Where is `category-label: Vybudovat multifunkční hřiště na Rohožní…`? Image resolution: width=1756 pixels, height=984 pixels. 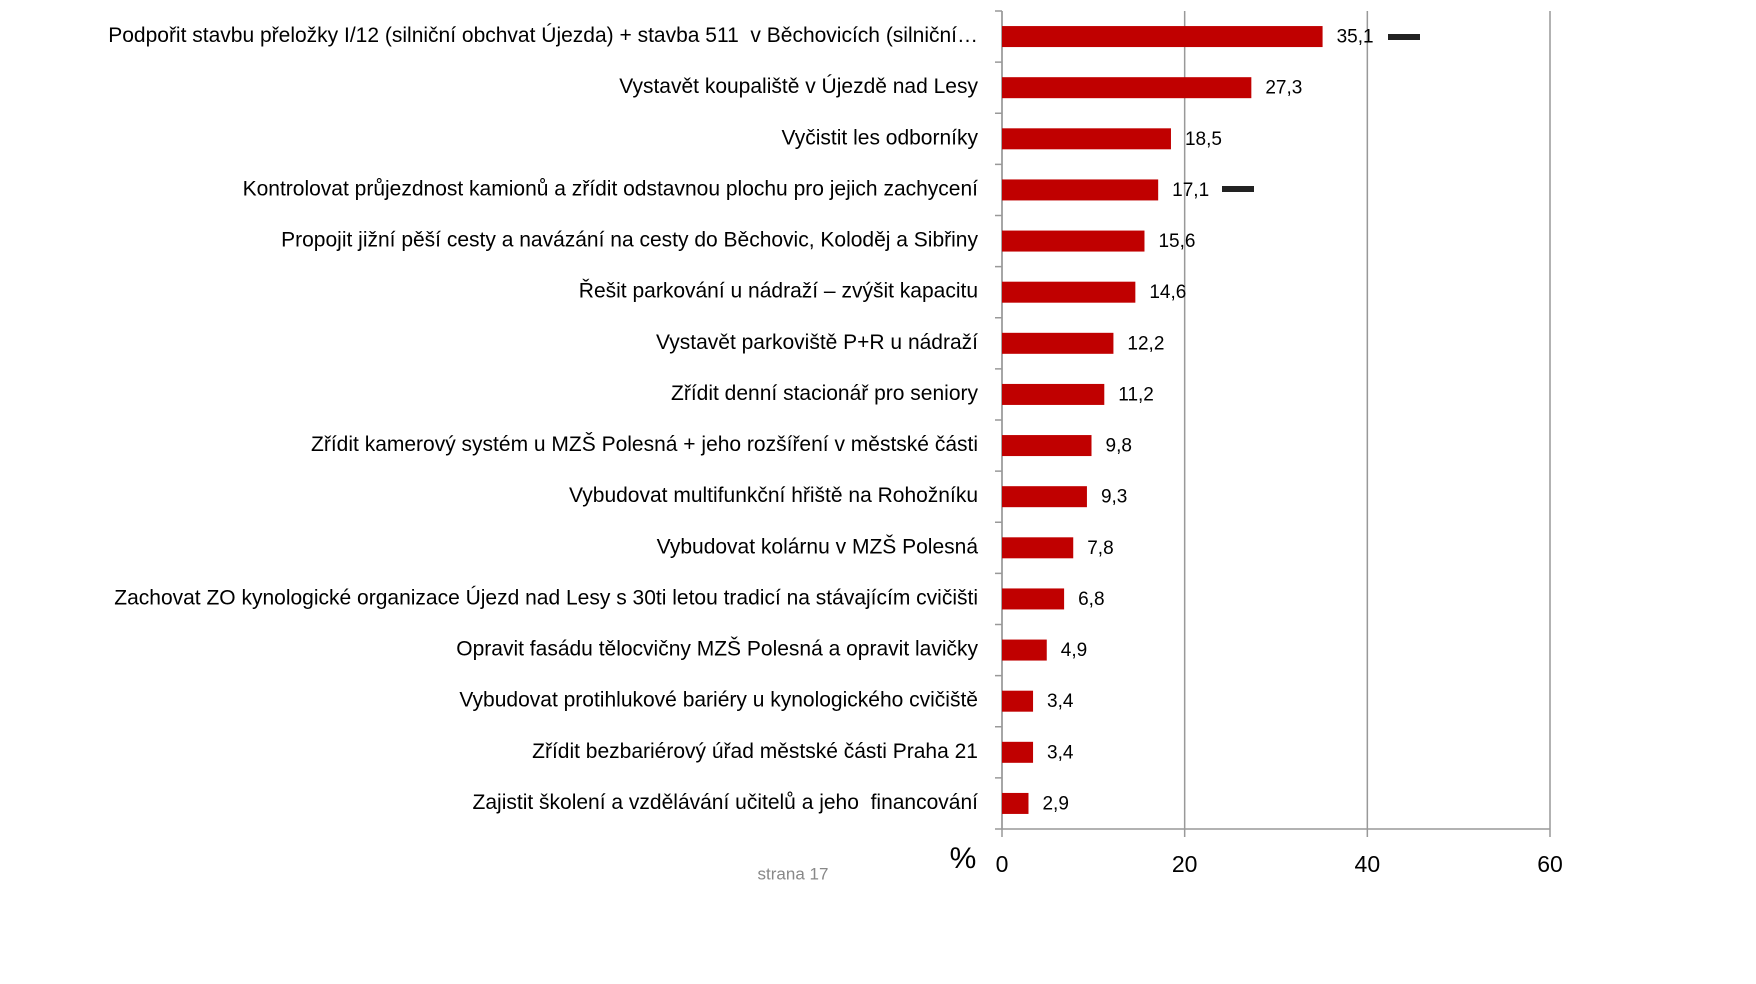 category-label: Vybudovat multifunkční hřiště na Rohožní… is located at coordinates (773, 495).